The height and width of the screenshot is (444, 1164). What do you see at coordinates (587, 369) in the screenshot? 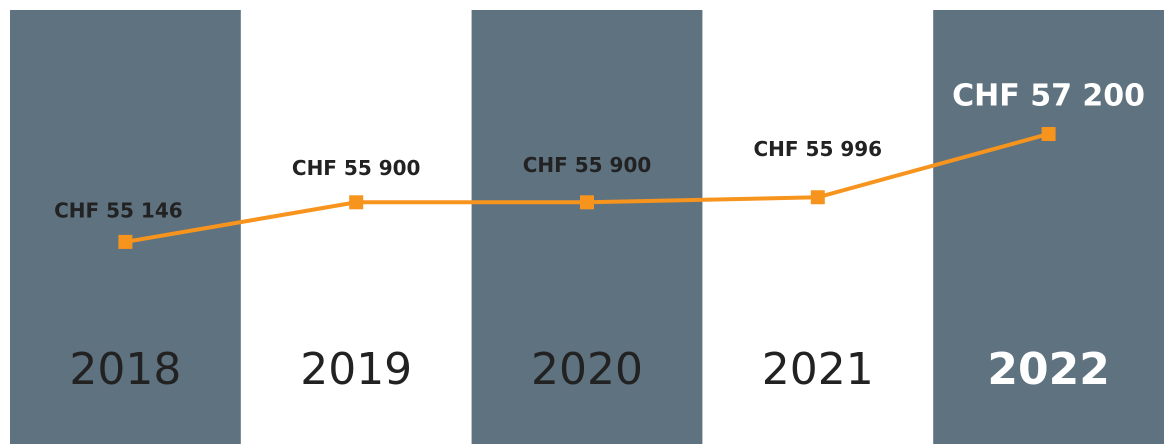
I see `x-tick-label: 2020` at bounding box center [587, 369].